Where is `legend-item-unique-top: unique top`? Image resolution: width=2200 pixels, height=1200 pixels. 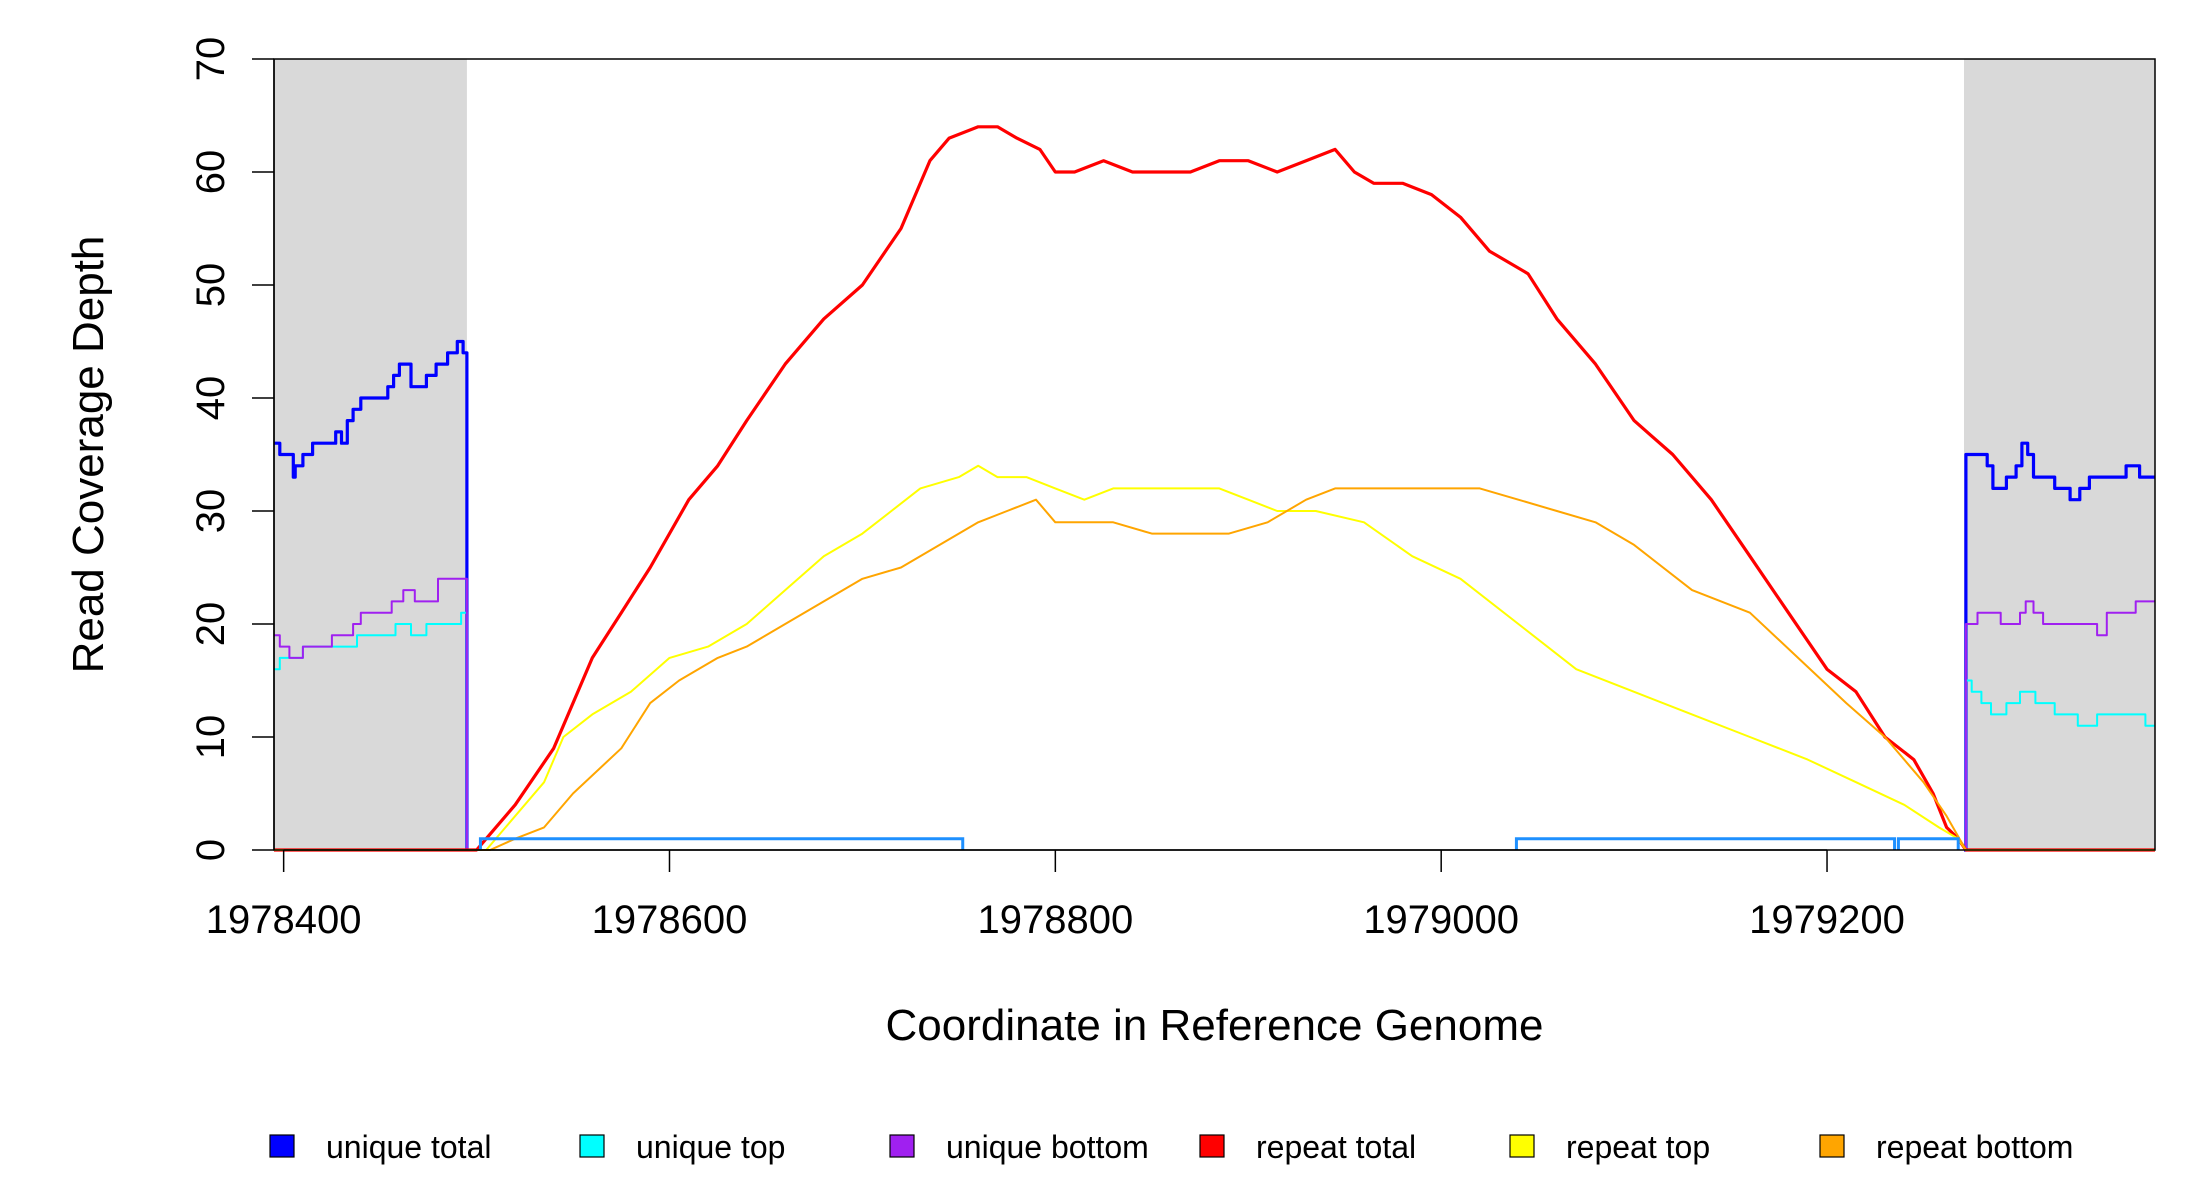 legend-item-unique-top: unique top is located at coordinates (682, 1147).